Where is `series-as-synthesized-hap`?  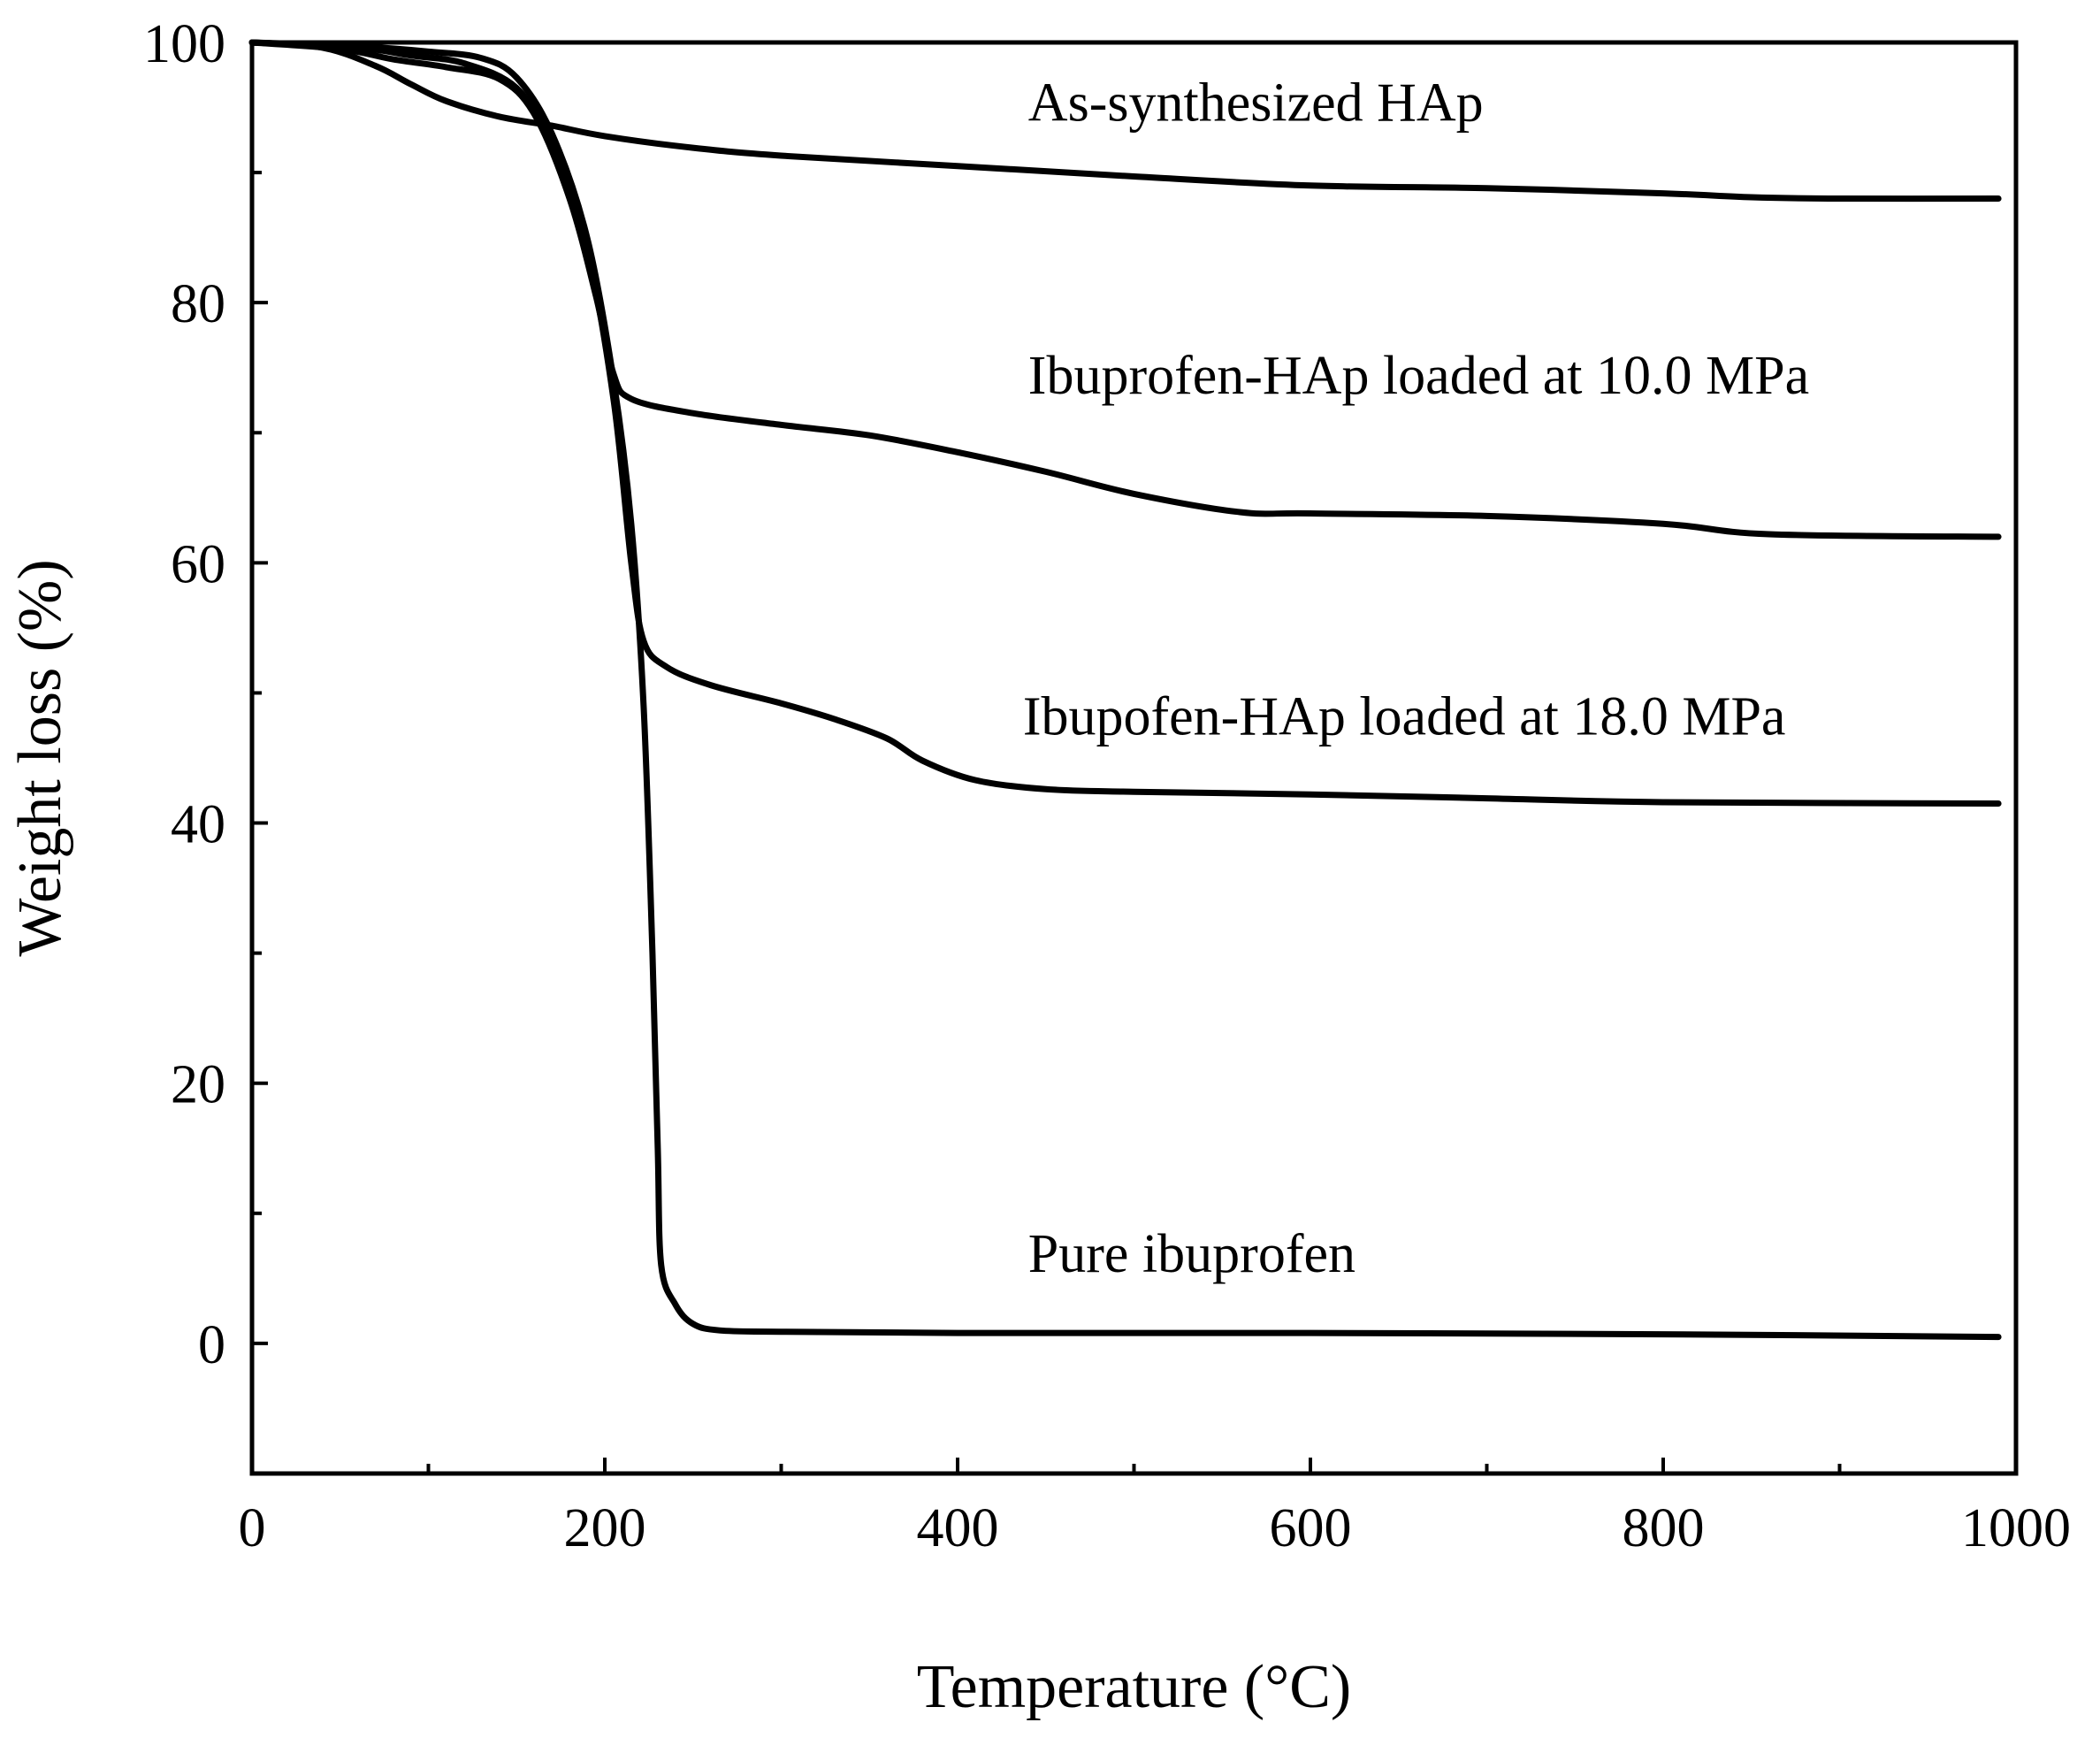 series-as-synthesized-hap is located at coordinates (1125, 121).